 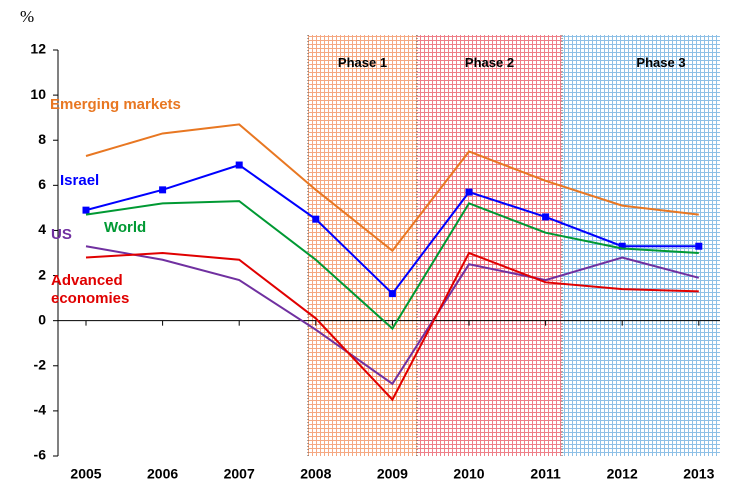 What do you see at coordinates (38, 94) in the screenshot?
I see `y-tick-label: 10` at bounding box center [38, 94].